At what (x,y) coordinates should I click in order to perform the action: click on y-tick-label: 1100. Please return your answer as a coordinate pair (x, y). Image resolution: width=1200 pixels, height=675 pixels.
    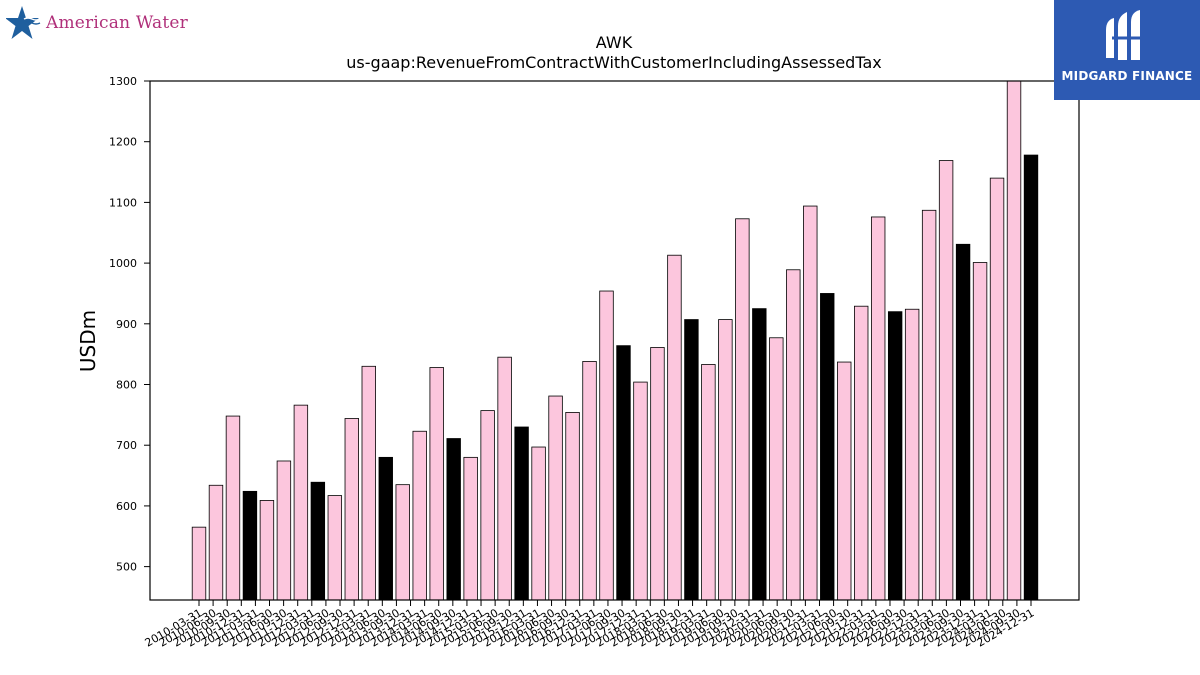
    Looking at the image, I should click on (123, 202).